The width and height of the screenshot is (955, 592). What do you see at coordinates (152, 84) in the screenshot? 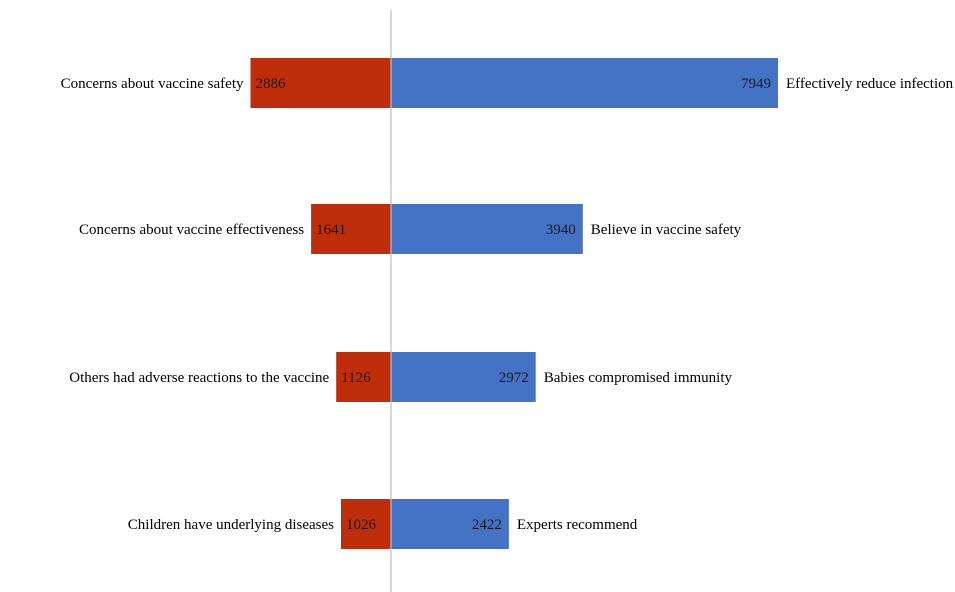
I see `category-label-left: Concerns about vaccine safety` at bounding box center [152, 84].